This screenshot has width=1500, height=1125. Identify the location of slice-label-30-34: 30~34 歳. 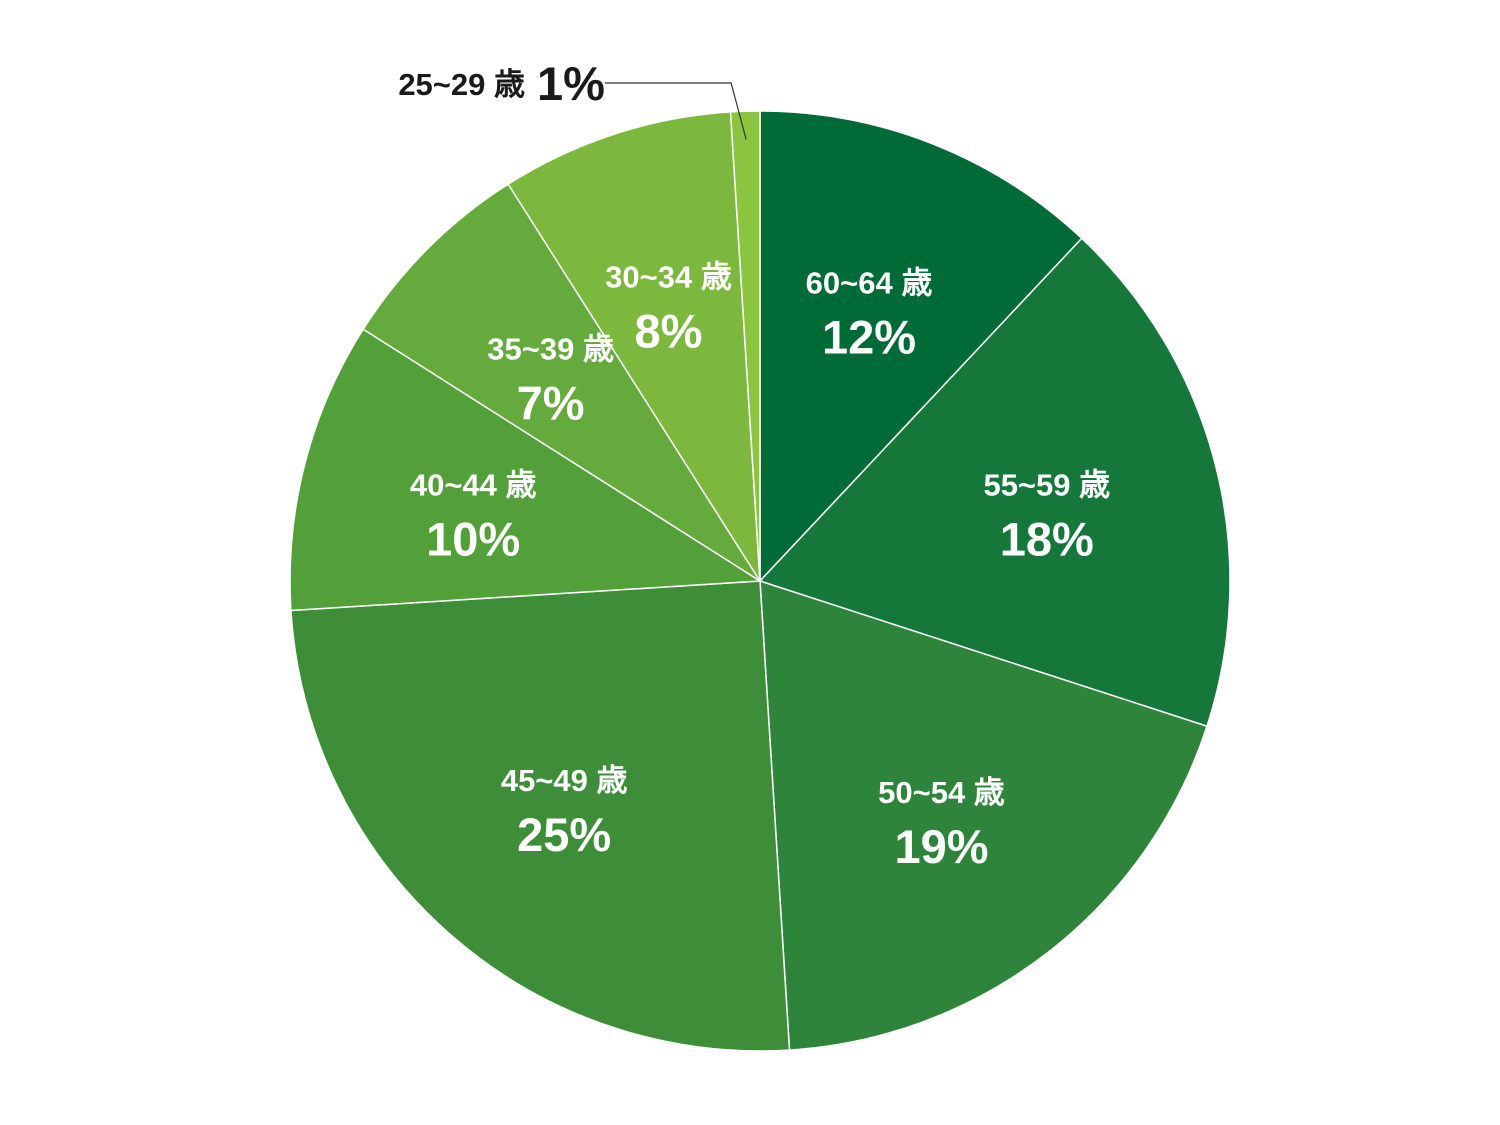
(668, 276).